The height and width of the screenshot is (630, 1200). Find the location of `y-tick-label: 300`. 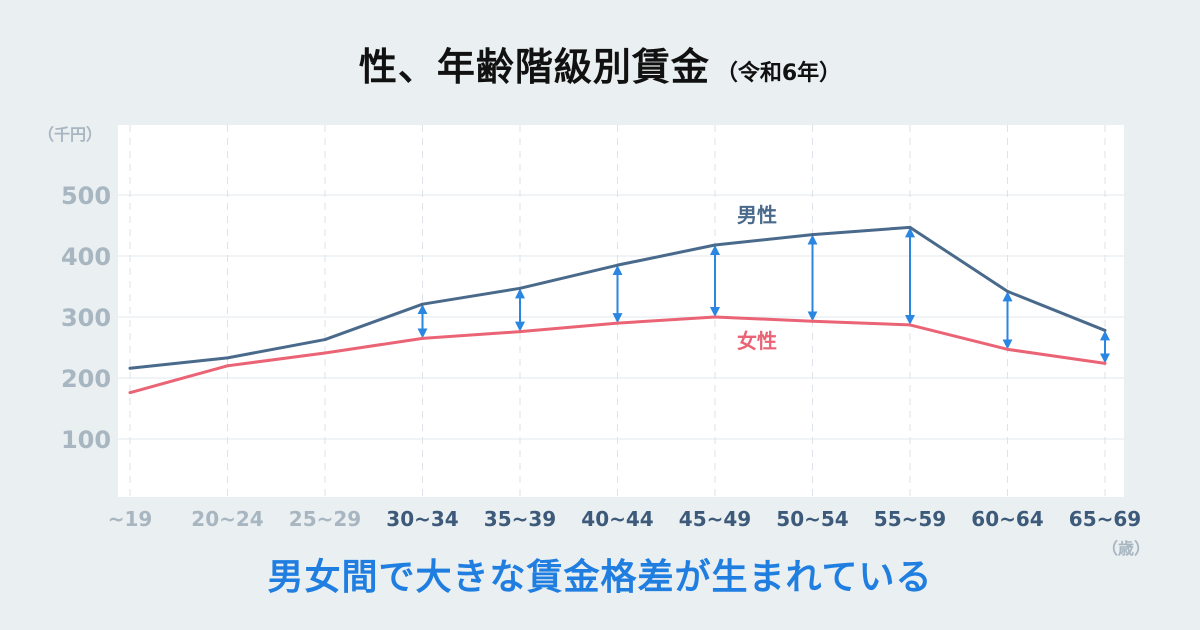

y-tick-label: 300 is located at coordinates (86, 318).